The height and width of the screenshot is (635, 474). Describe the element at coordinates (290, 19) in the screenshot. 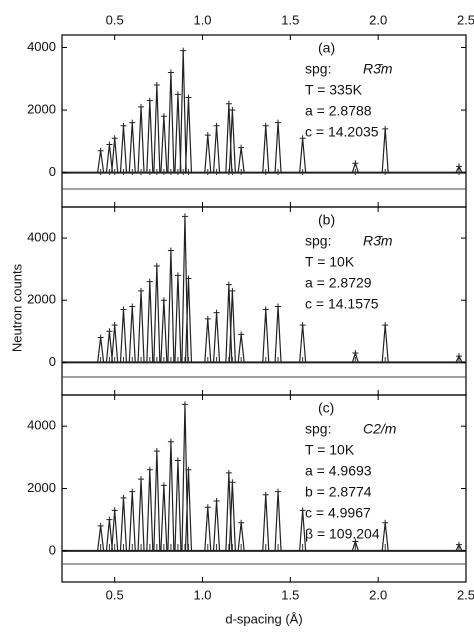

I see `x-tick-label-top: 1.5` at that location.